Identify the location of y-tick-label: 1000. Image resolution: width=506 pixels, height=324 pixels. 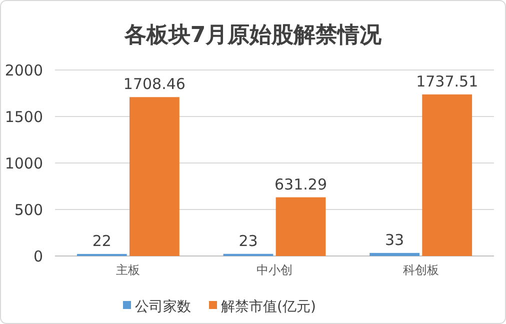
(23, 163).